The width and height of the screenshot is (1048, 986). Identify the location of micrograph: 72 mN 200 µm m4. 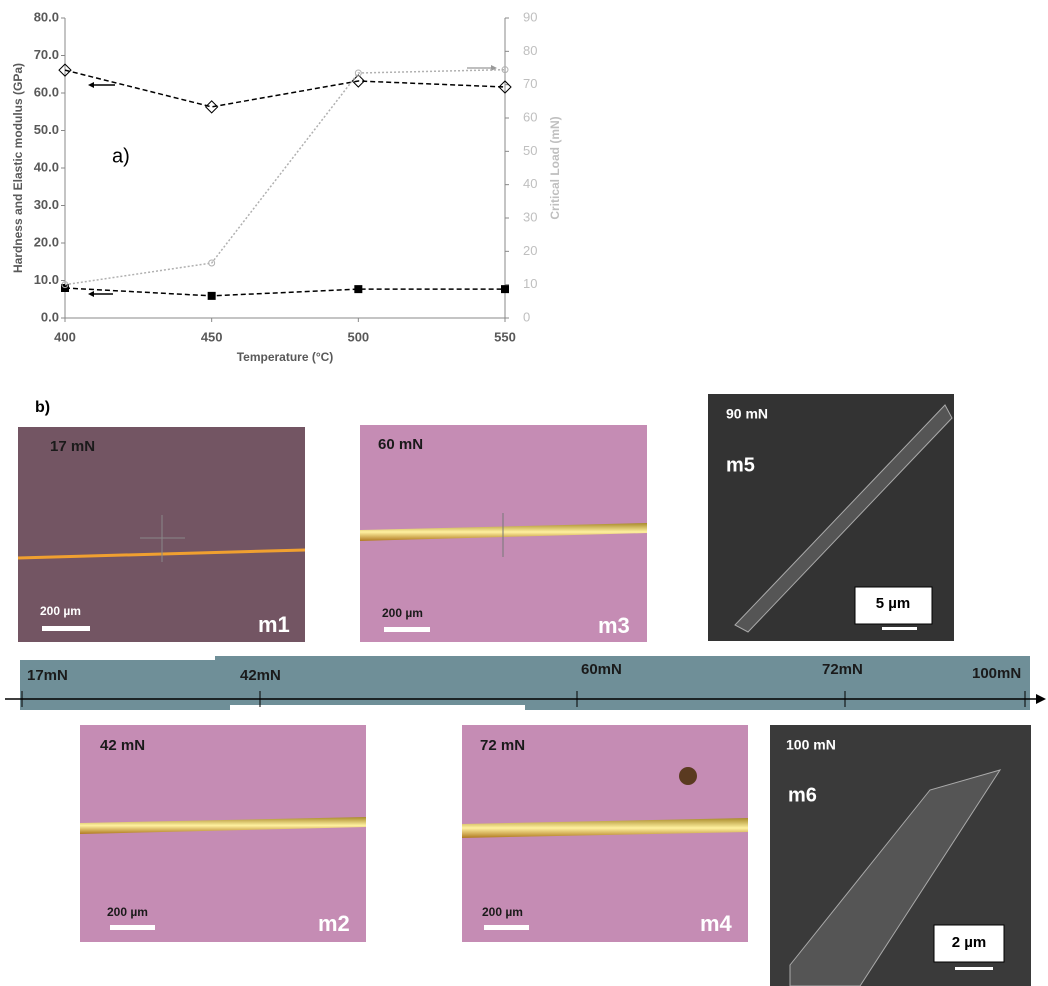
(605, 833).